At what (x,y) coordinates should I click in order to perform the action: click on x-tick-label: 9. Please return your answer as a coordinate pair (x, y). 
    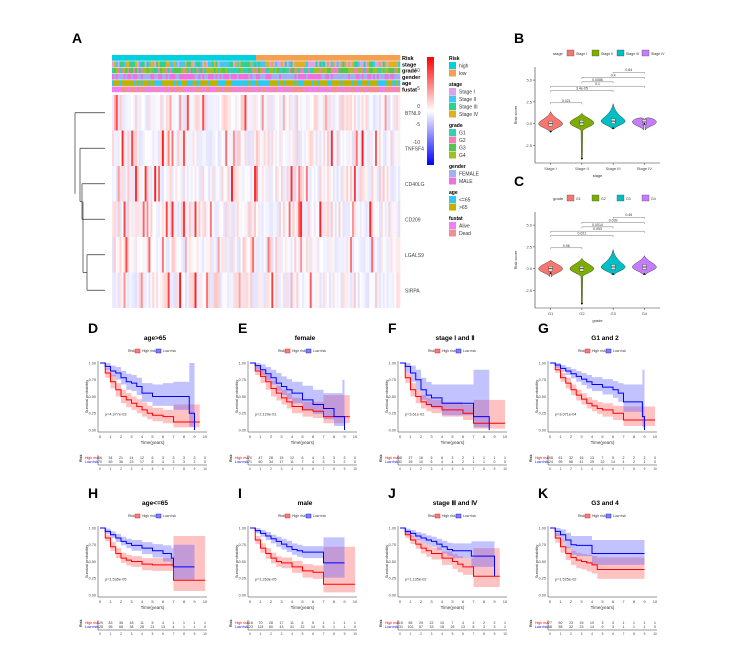
    Looking at the image, I should click on (194, 436).